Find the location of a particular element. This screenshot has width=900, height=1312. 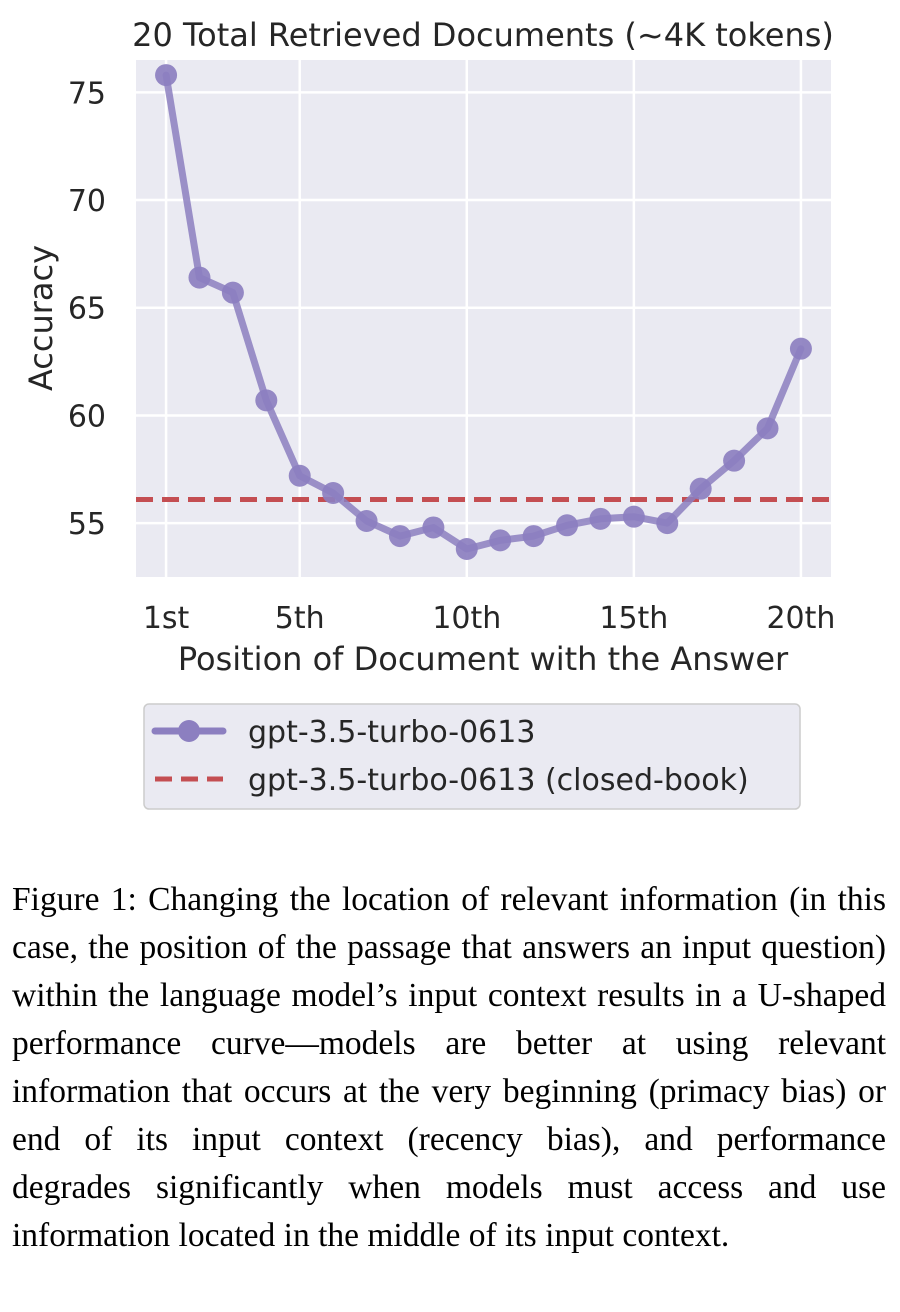

x-tick-label: 5th is located at coordinates (300, 618).